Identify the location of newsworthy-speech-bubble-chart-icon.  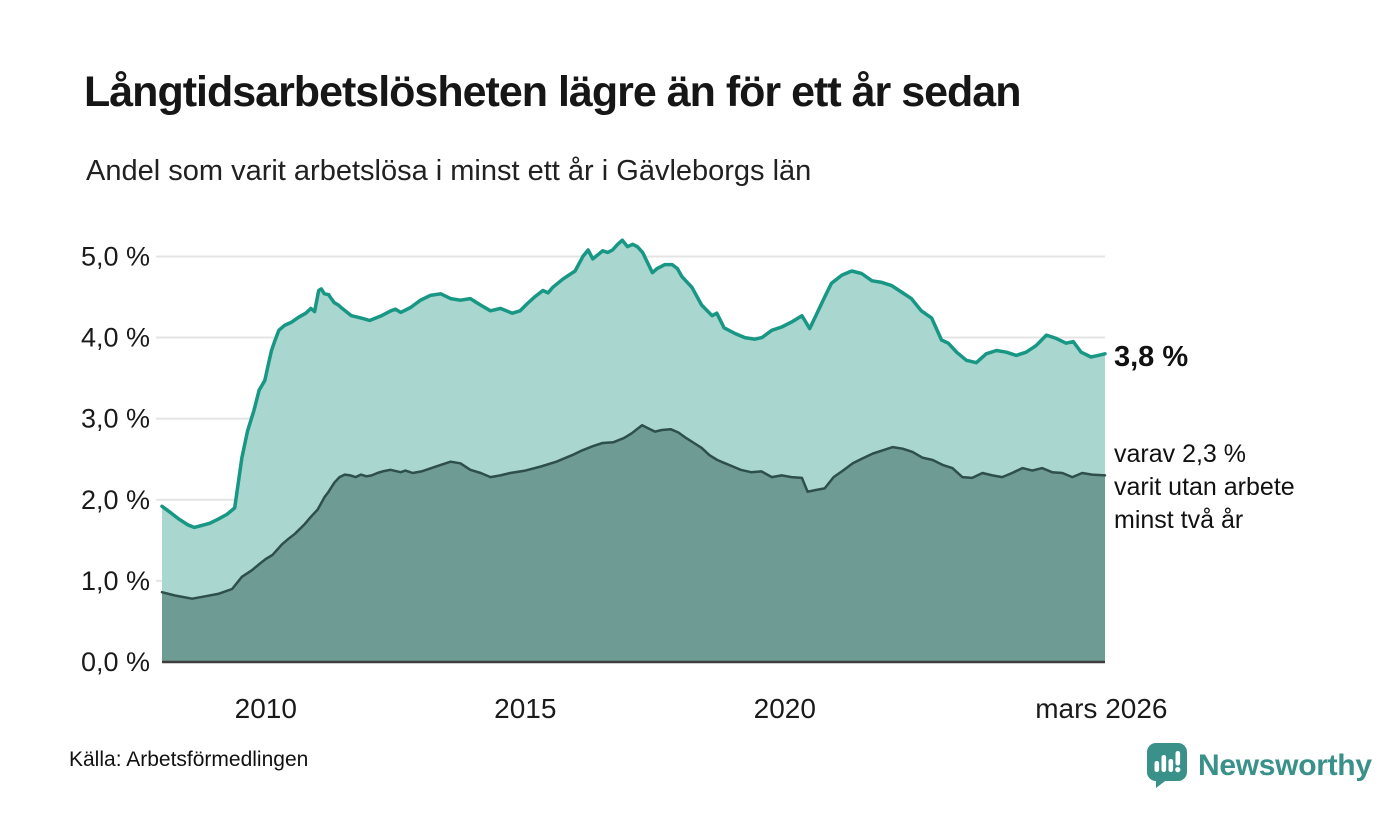
(1167, 765).